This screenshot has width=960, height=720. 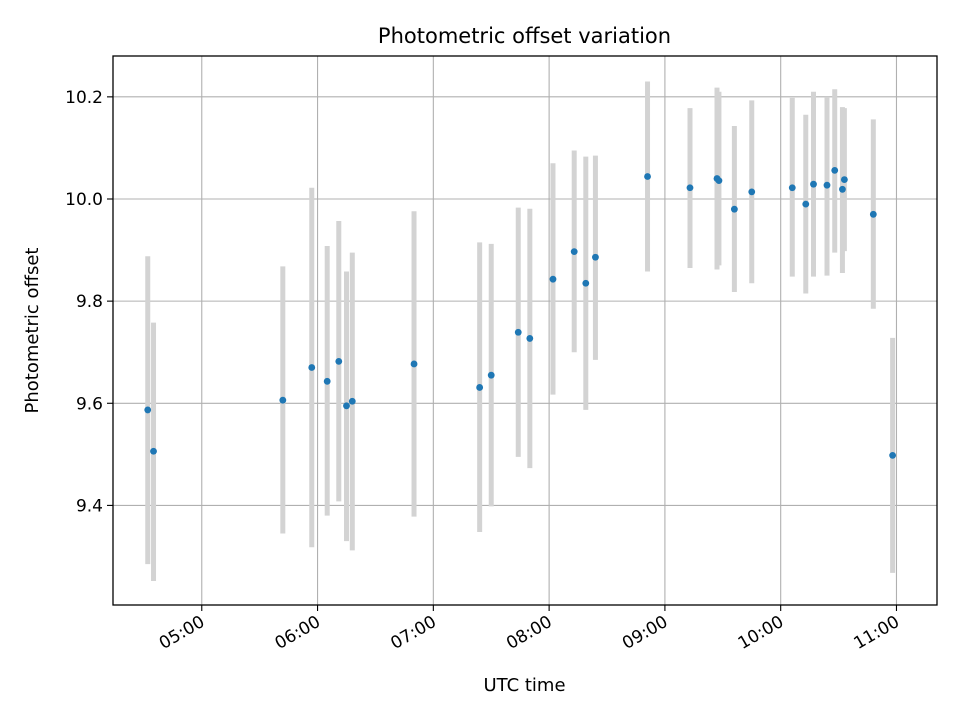 I want to click on y-tick-label: 9.4, so click(x=89, y=506).